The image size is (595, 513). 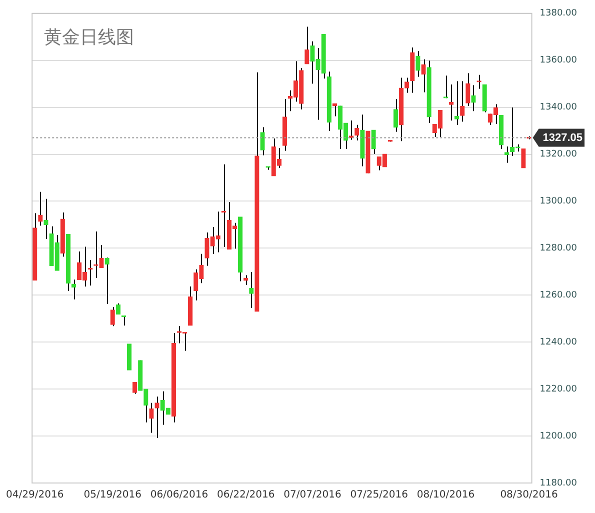 What do you see at coordinates (559, 342) in the screenshot?
I see `y-tick-label: 1240.00` at bounding box center [559, 342].